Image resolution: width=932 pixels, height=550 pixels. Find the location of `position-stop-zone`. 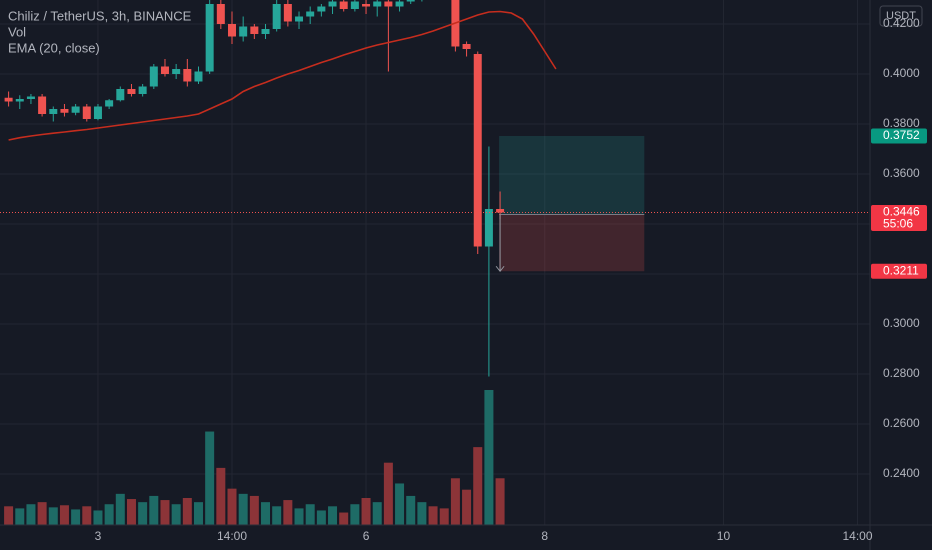

position-stop-zone is located at coordinates (572, 243).